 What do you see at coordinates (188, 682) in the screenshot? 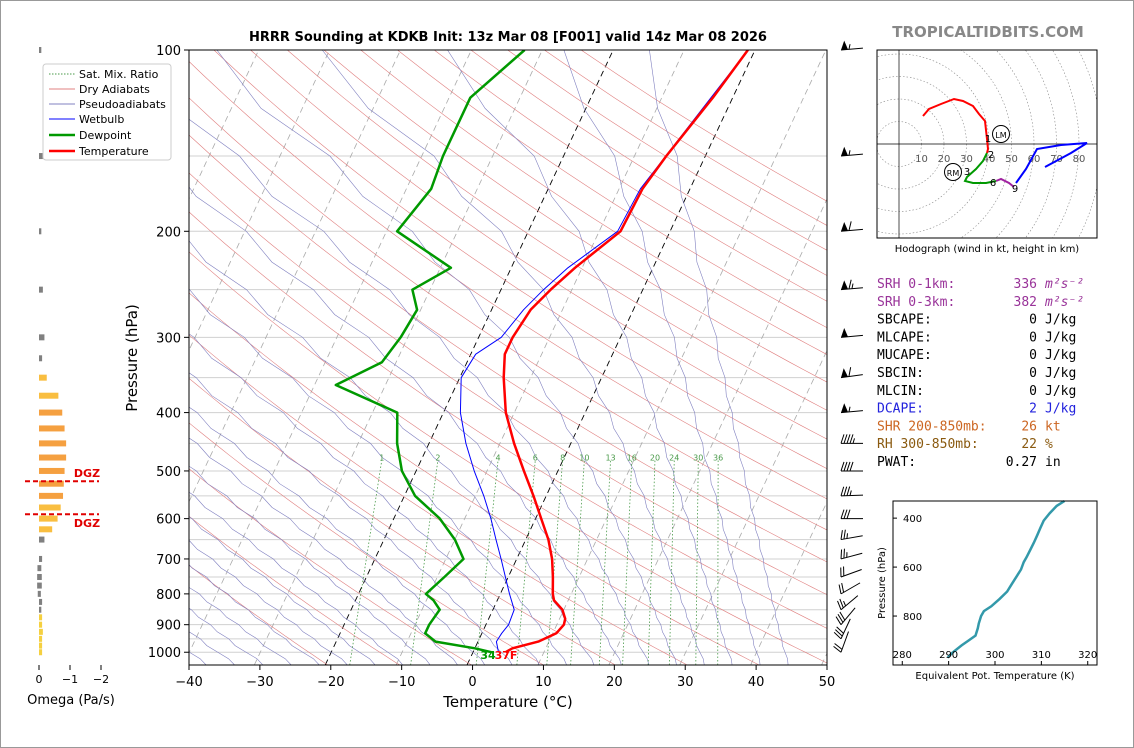
I see `t-tick-label: −40` at bounding box center [188, 682].